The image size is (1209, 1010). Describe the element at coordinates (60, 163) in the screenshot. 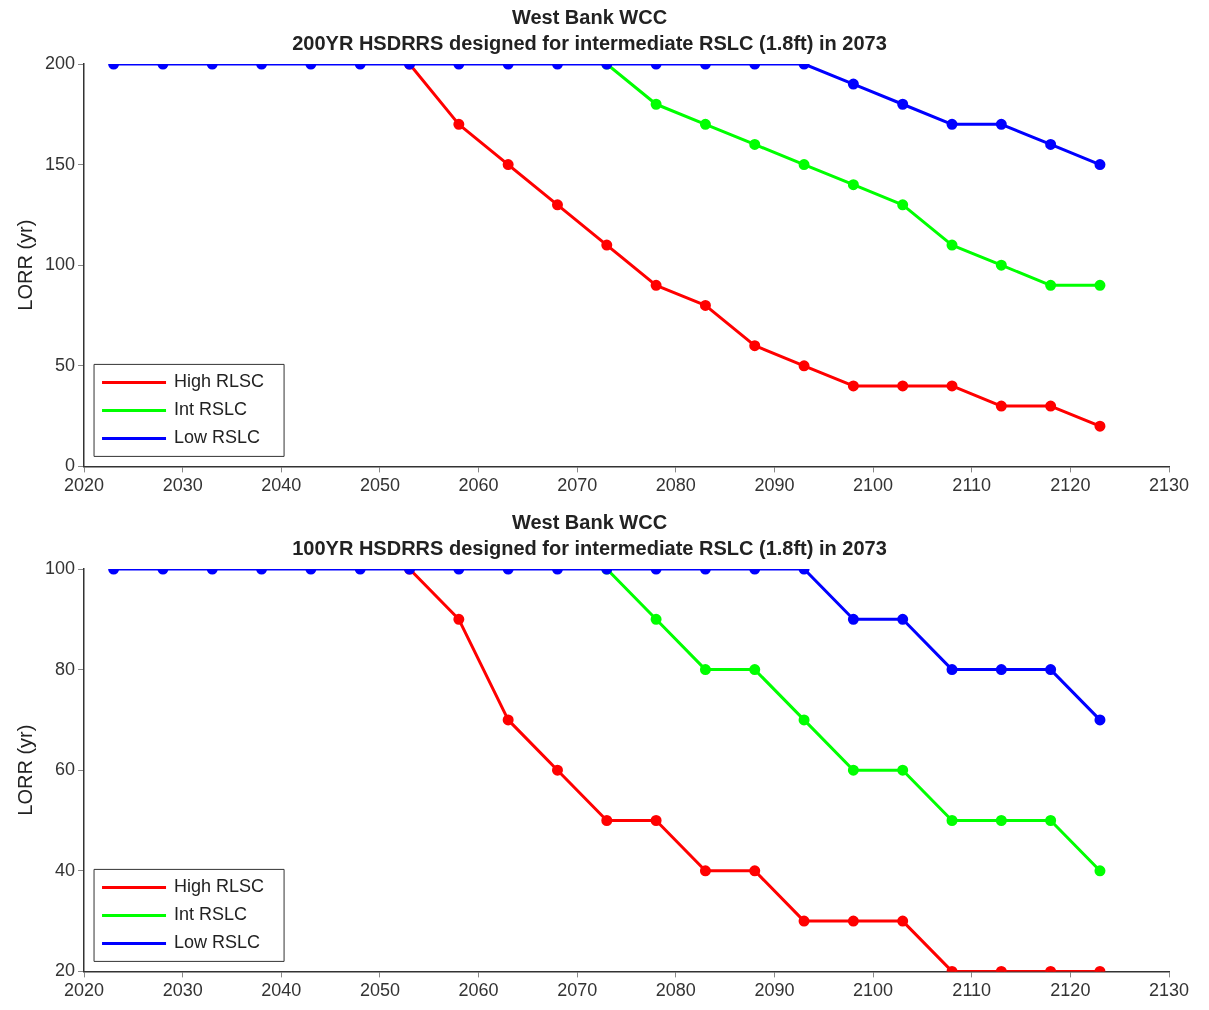

I see `y-tick-label: 150` at that location.